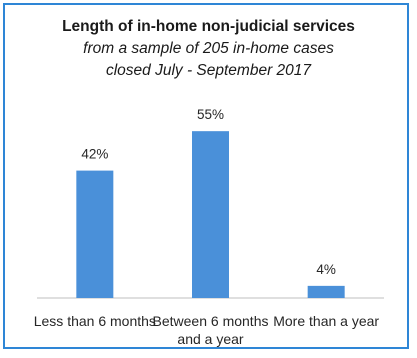 This screenshot has height=358, width=417. I want to click on chart-title: Length of in-home non-judicial services, so click(208, 26).